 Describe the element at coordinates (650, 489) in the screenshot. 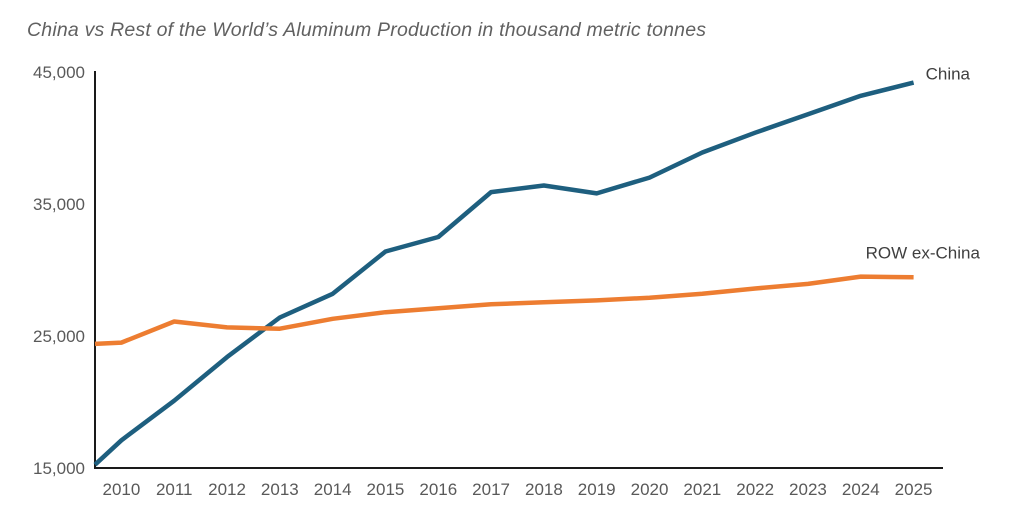

I see `x-tick-label: 2020` at that location.